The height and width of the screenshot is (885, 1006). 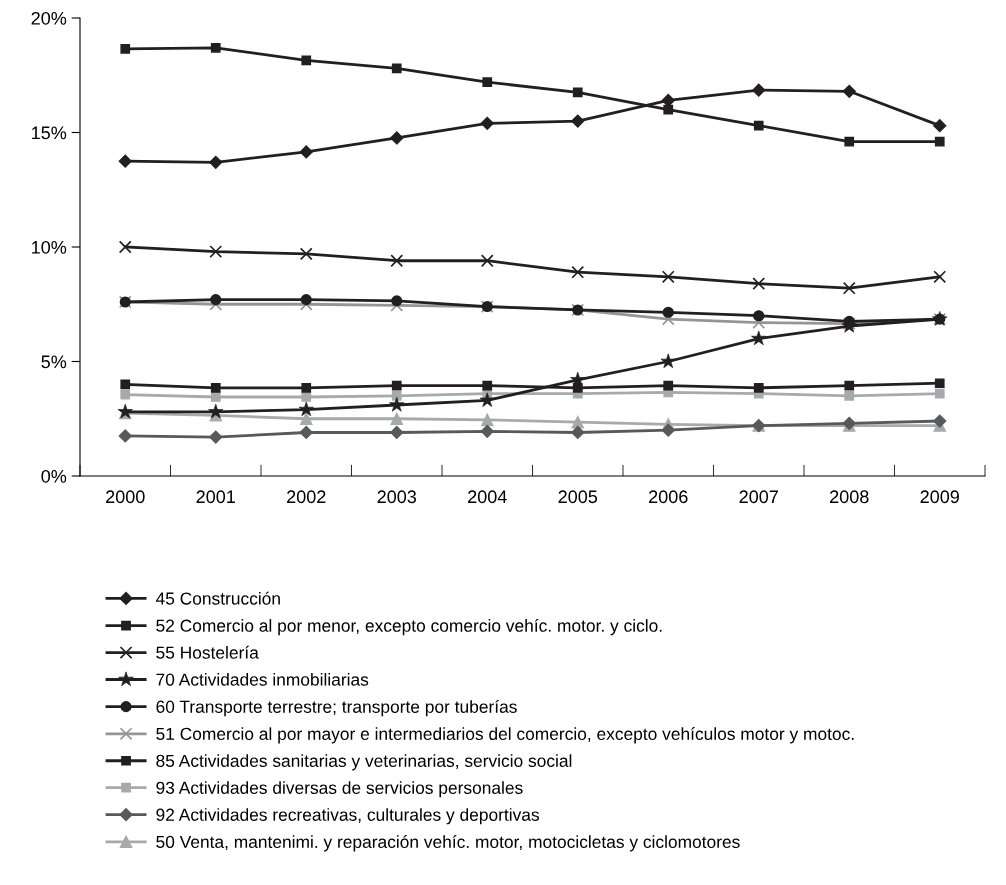 I want to click on y-tick-label: 15%, so click(x=49, y=133).